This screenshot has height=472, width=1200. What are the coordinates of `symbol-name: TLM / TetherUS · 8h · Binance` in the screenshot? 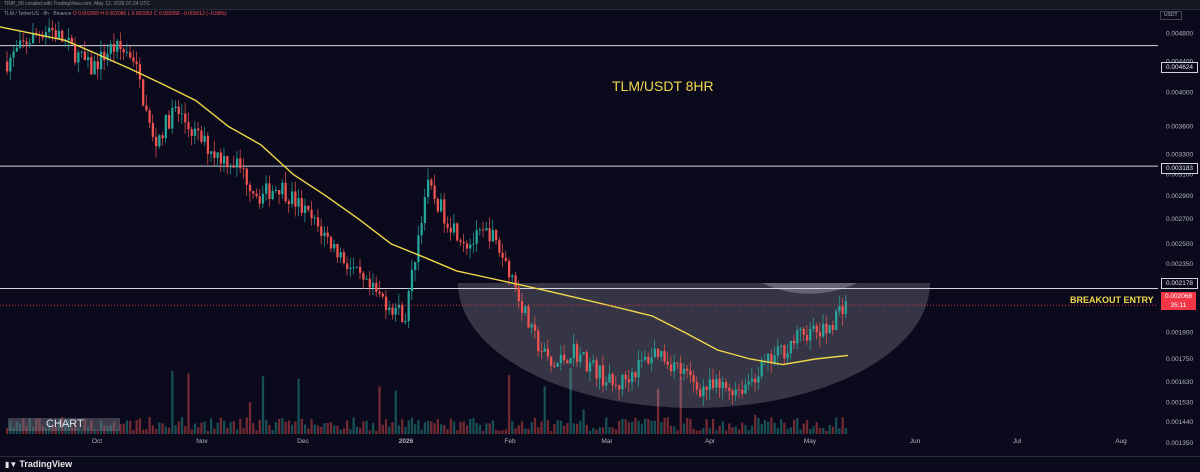 It's located at (38, 14).